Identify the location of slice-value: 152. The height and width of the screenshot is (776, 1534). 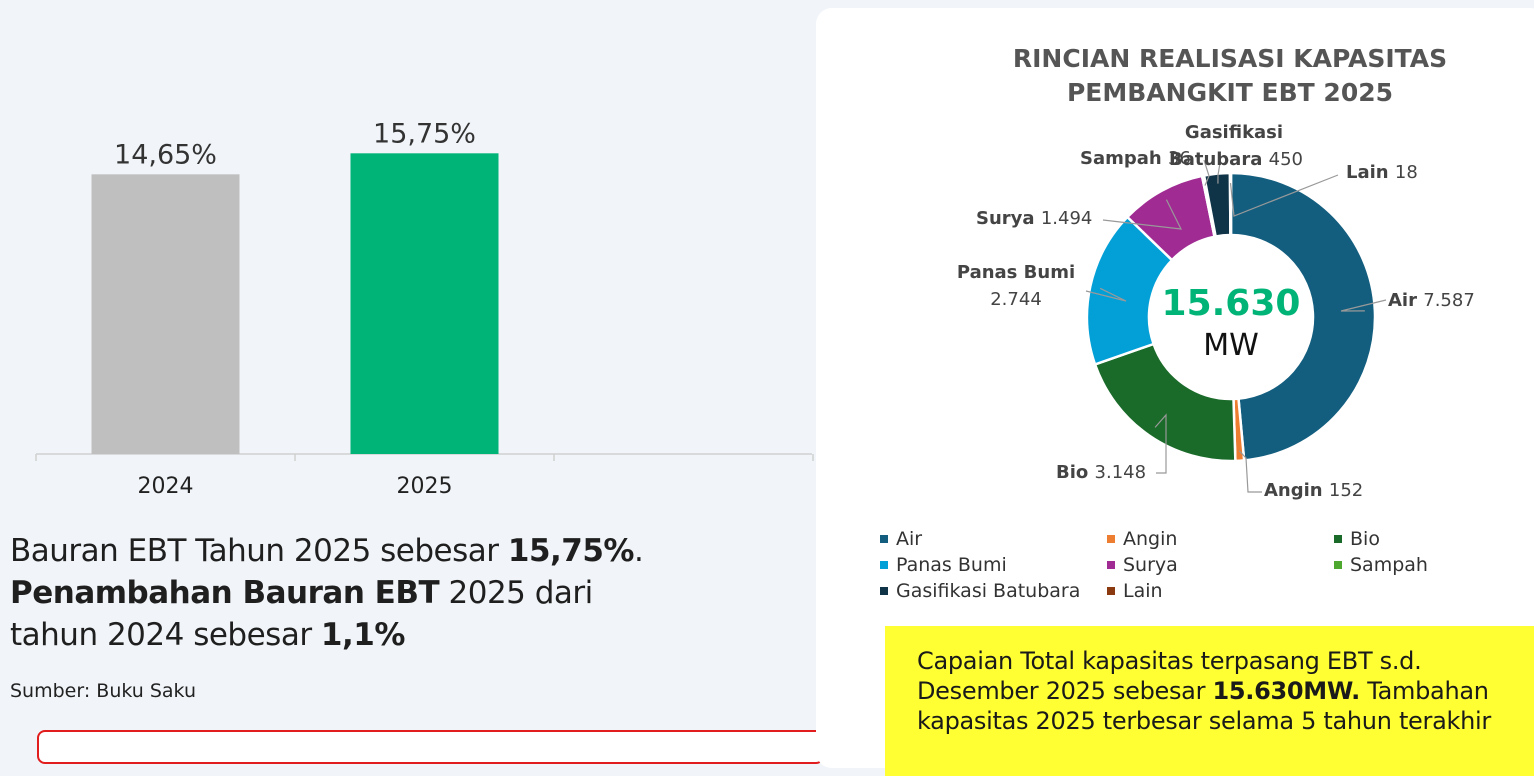
(1346, 490).